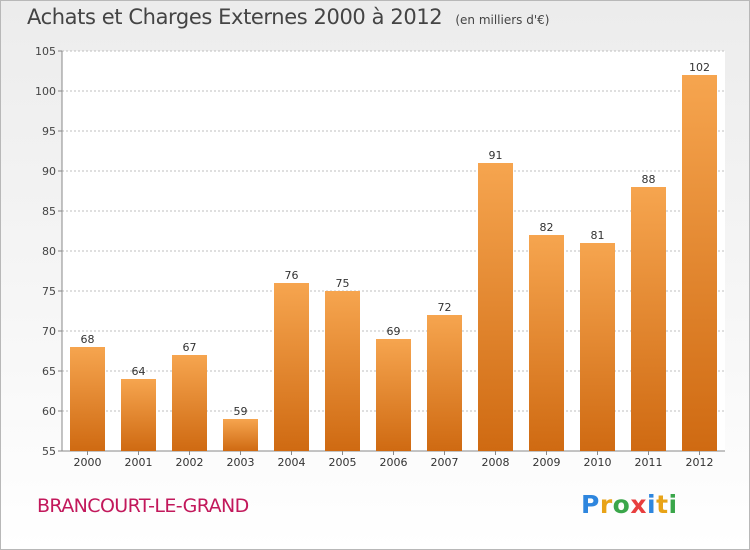 The width and height of the screenshot is (750, 550). Describe the element at coordinates (699, 67) in the screenshot. I see `data-label: 102` at that location.